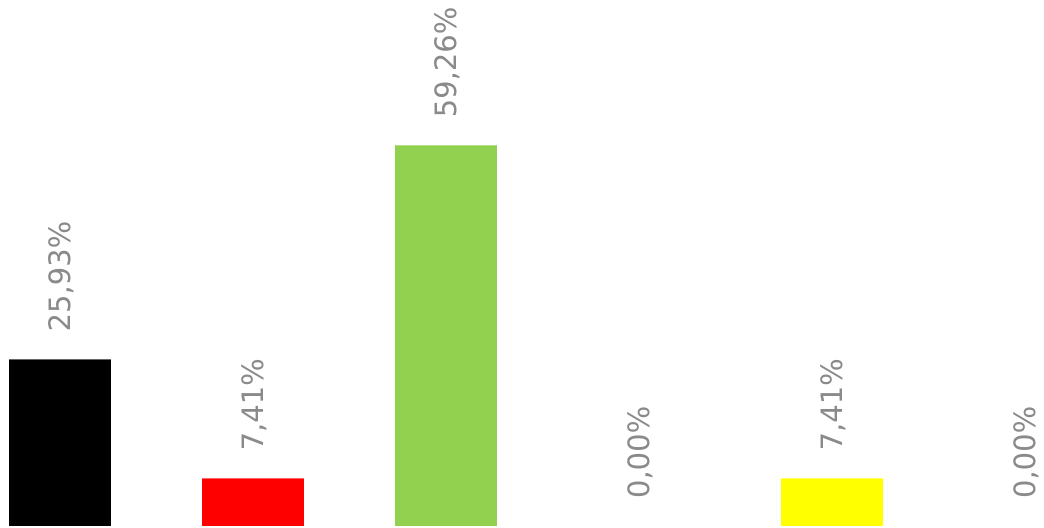 This screenshot has width=1044, height=528. Describe the element at coordinates (60, 276) in the screenshot. I see `data-label-1: 25,93%` at that location.